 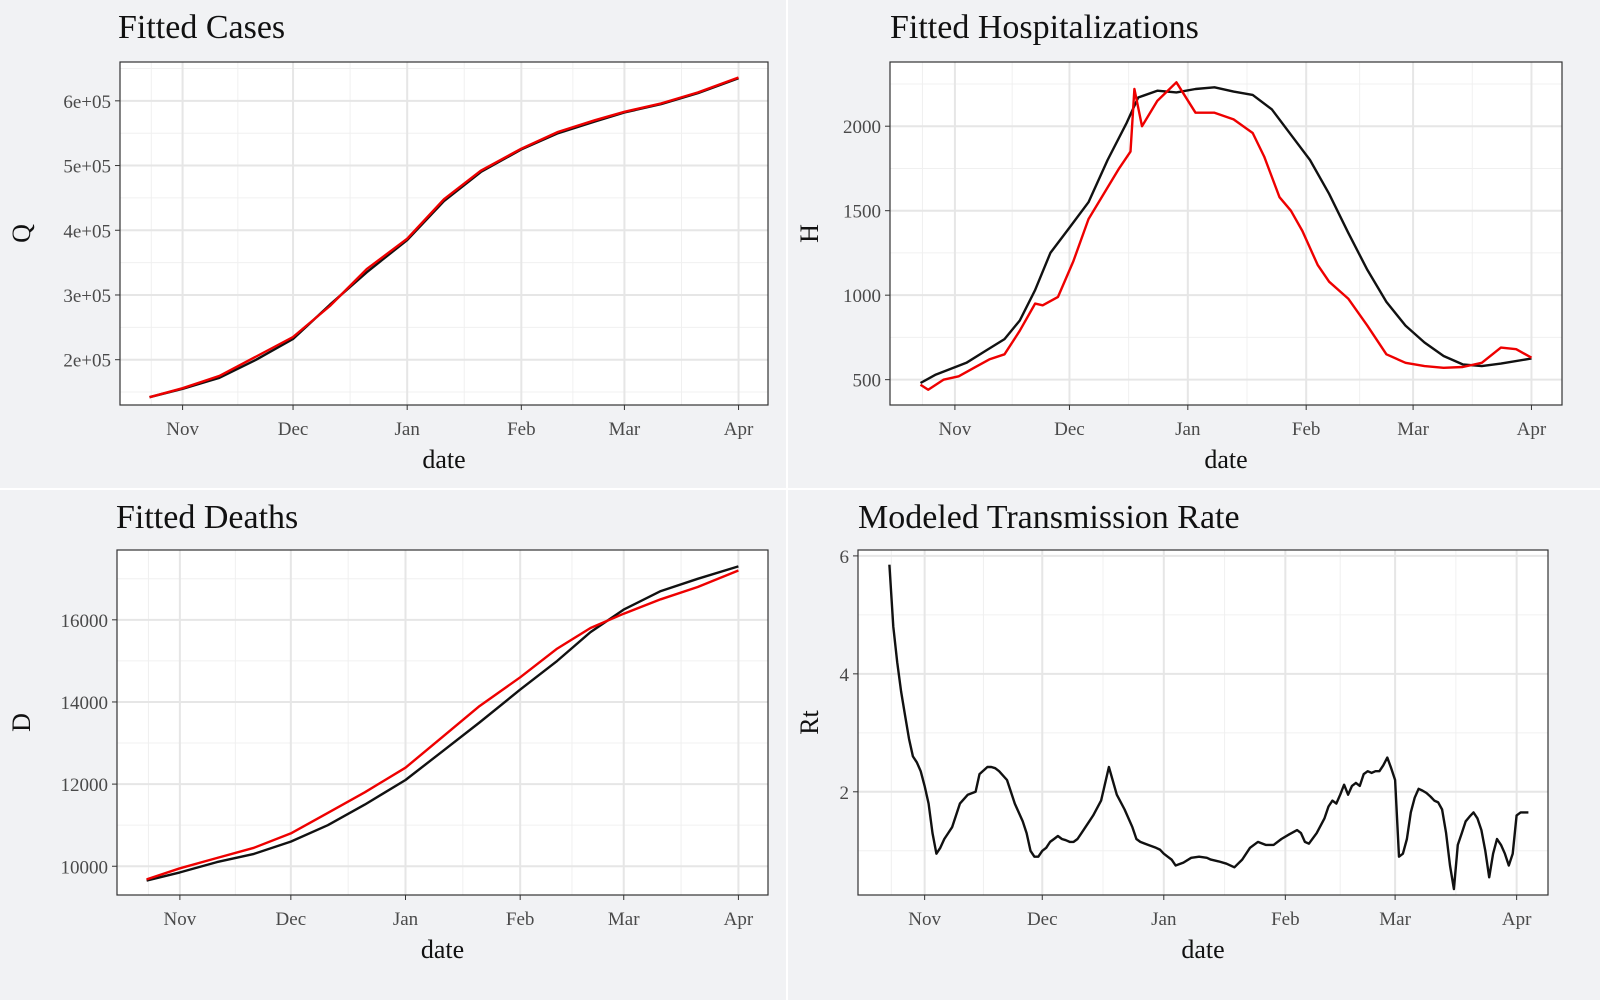 I want to click on chart-2-x-tick-label-feb: Feb, so click(x=520, y=919).